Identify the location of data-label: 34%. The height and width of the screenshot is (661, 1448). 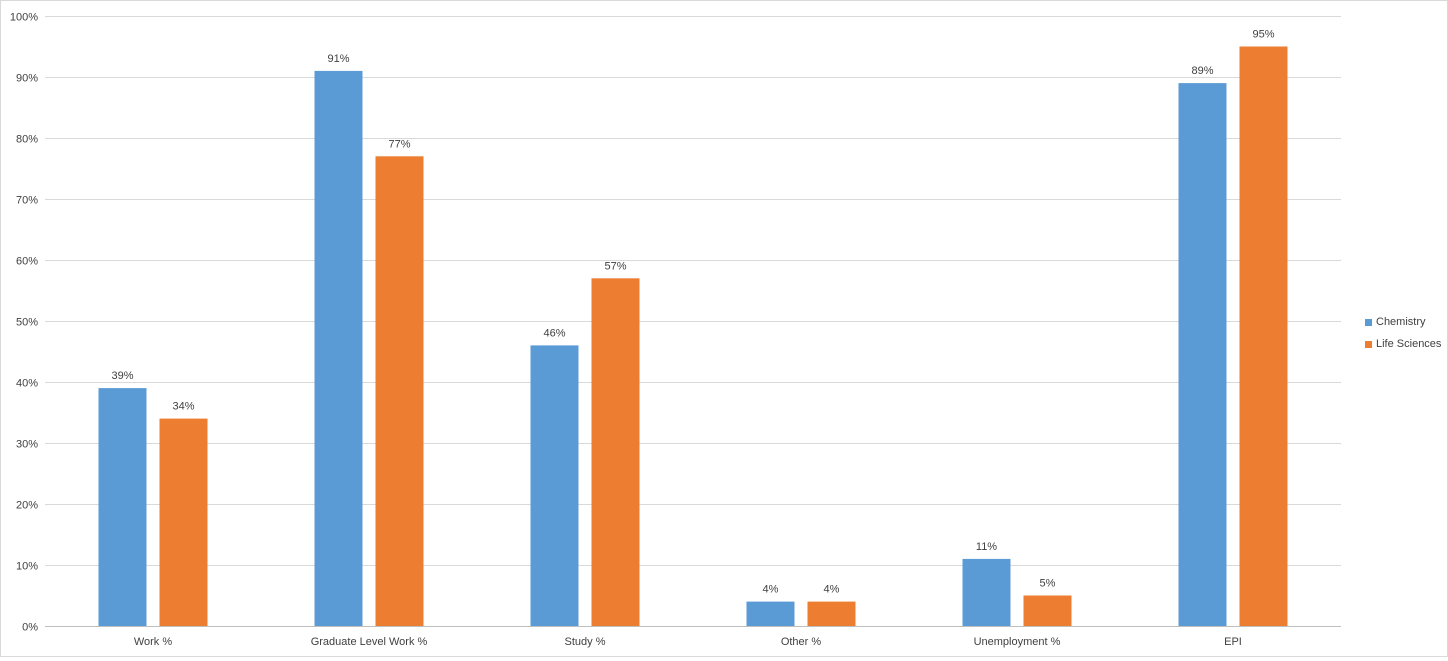
(183, 407).